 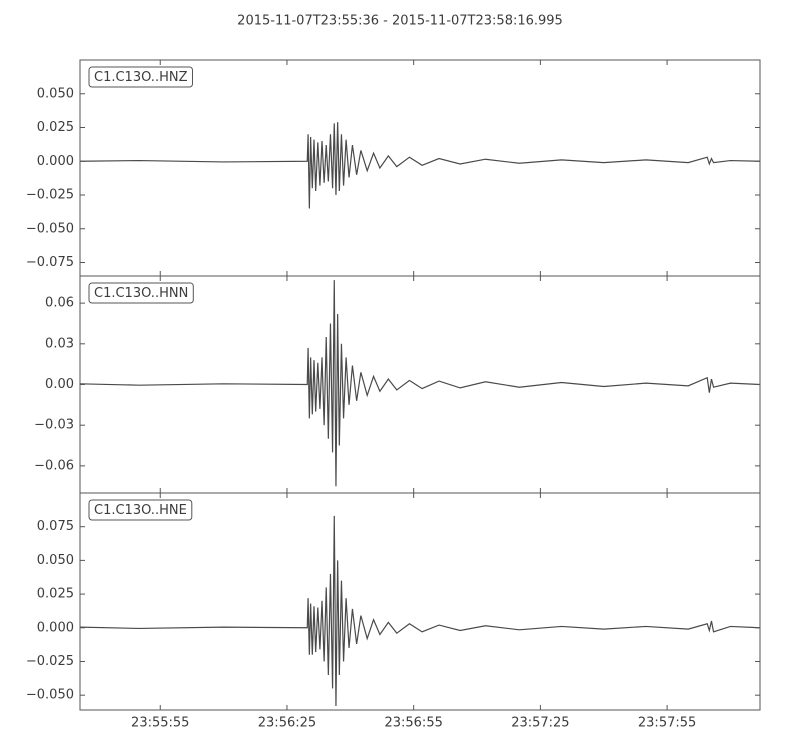 I want to click on channel-label: C1.C13O..HNE, so click(x=140, y=510).